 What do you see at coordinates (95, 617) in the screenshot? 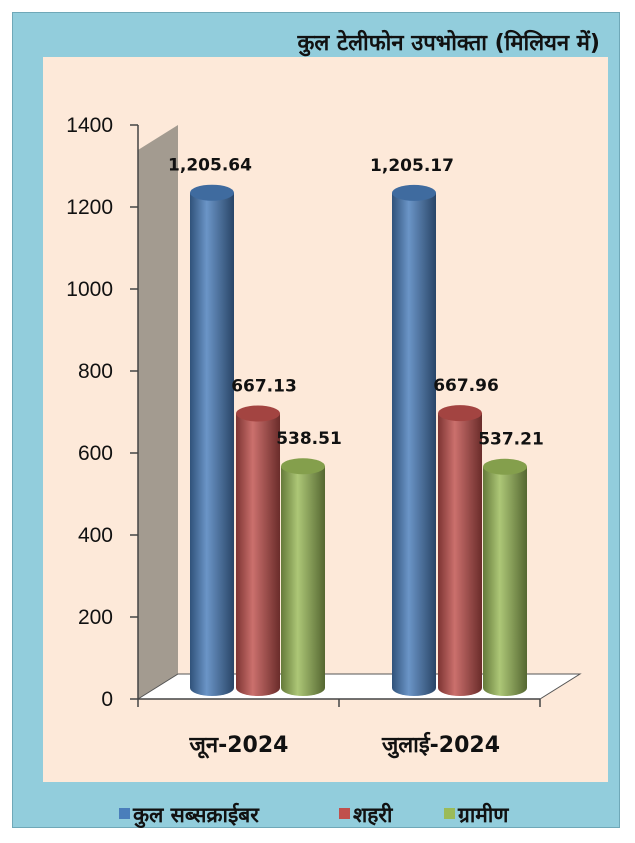
I see `y-tick-label: 200` at bounding box center [95, 617].